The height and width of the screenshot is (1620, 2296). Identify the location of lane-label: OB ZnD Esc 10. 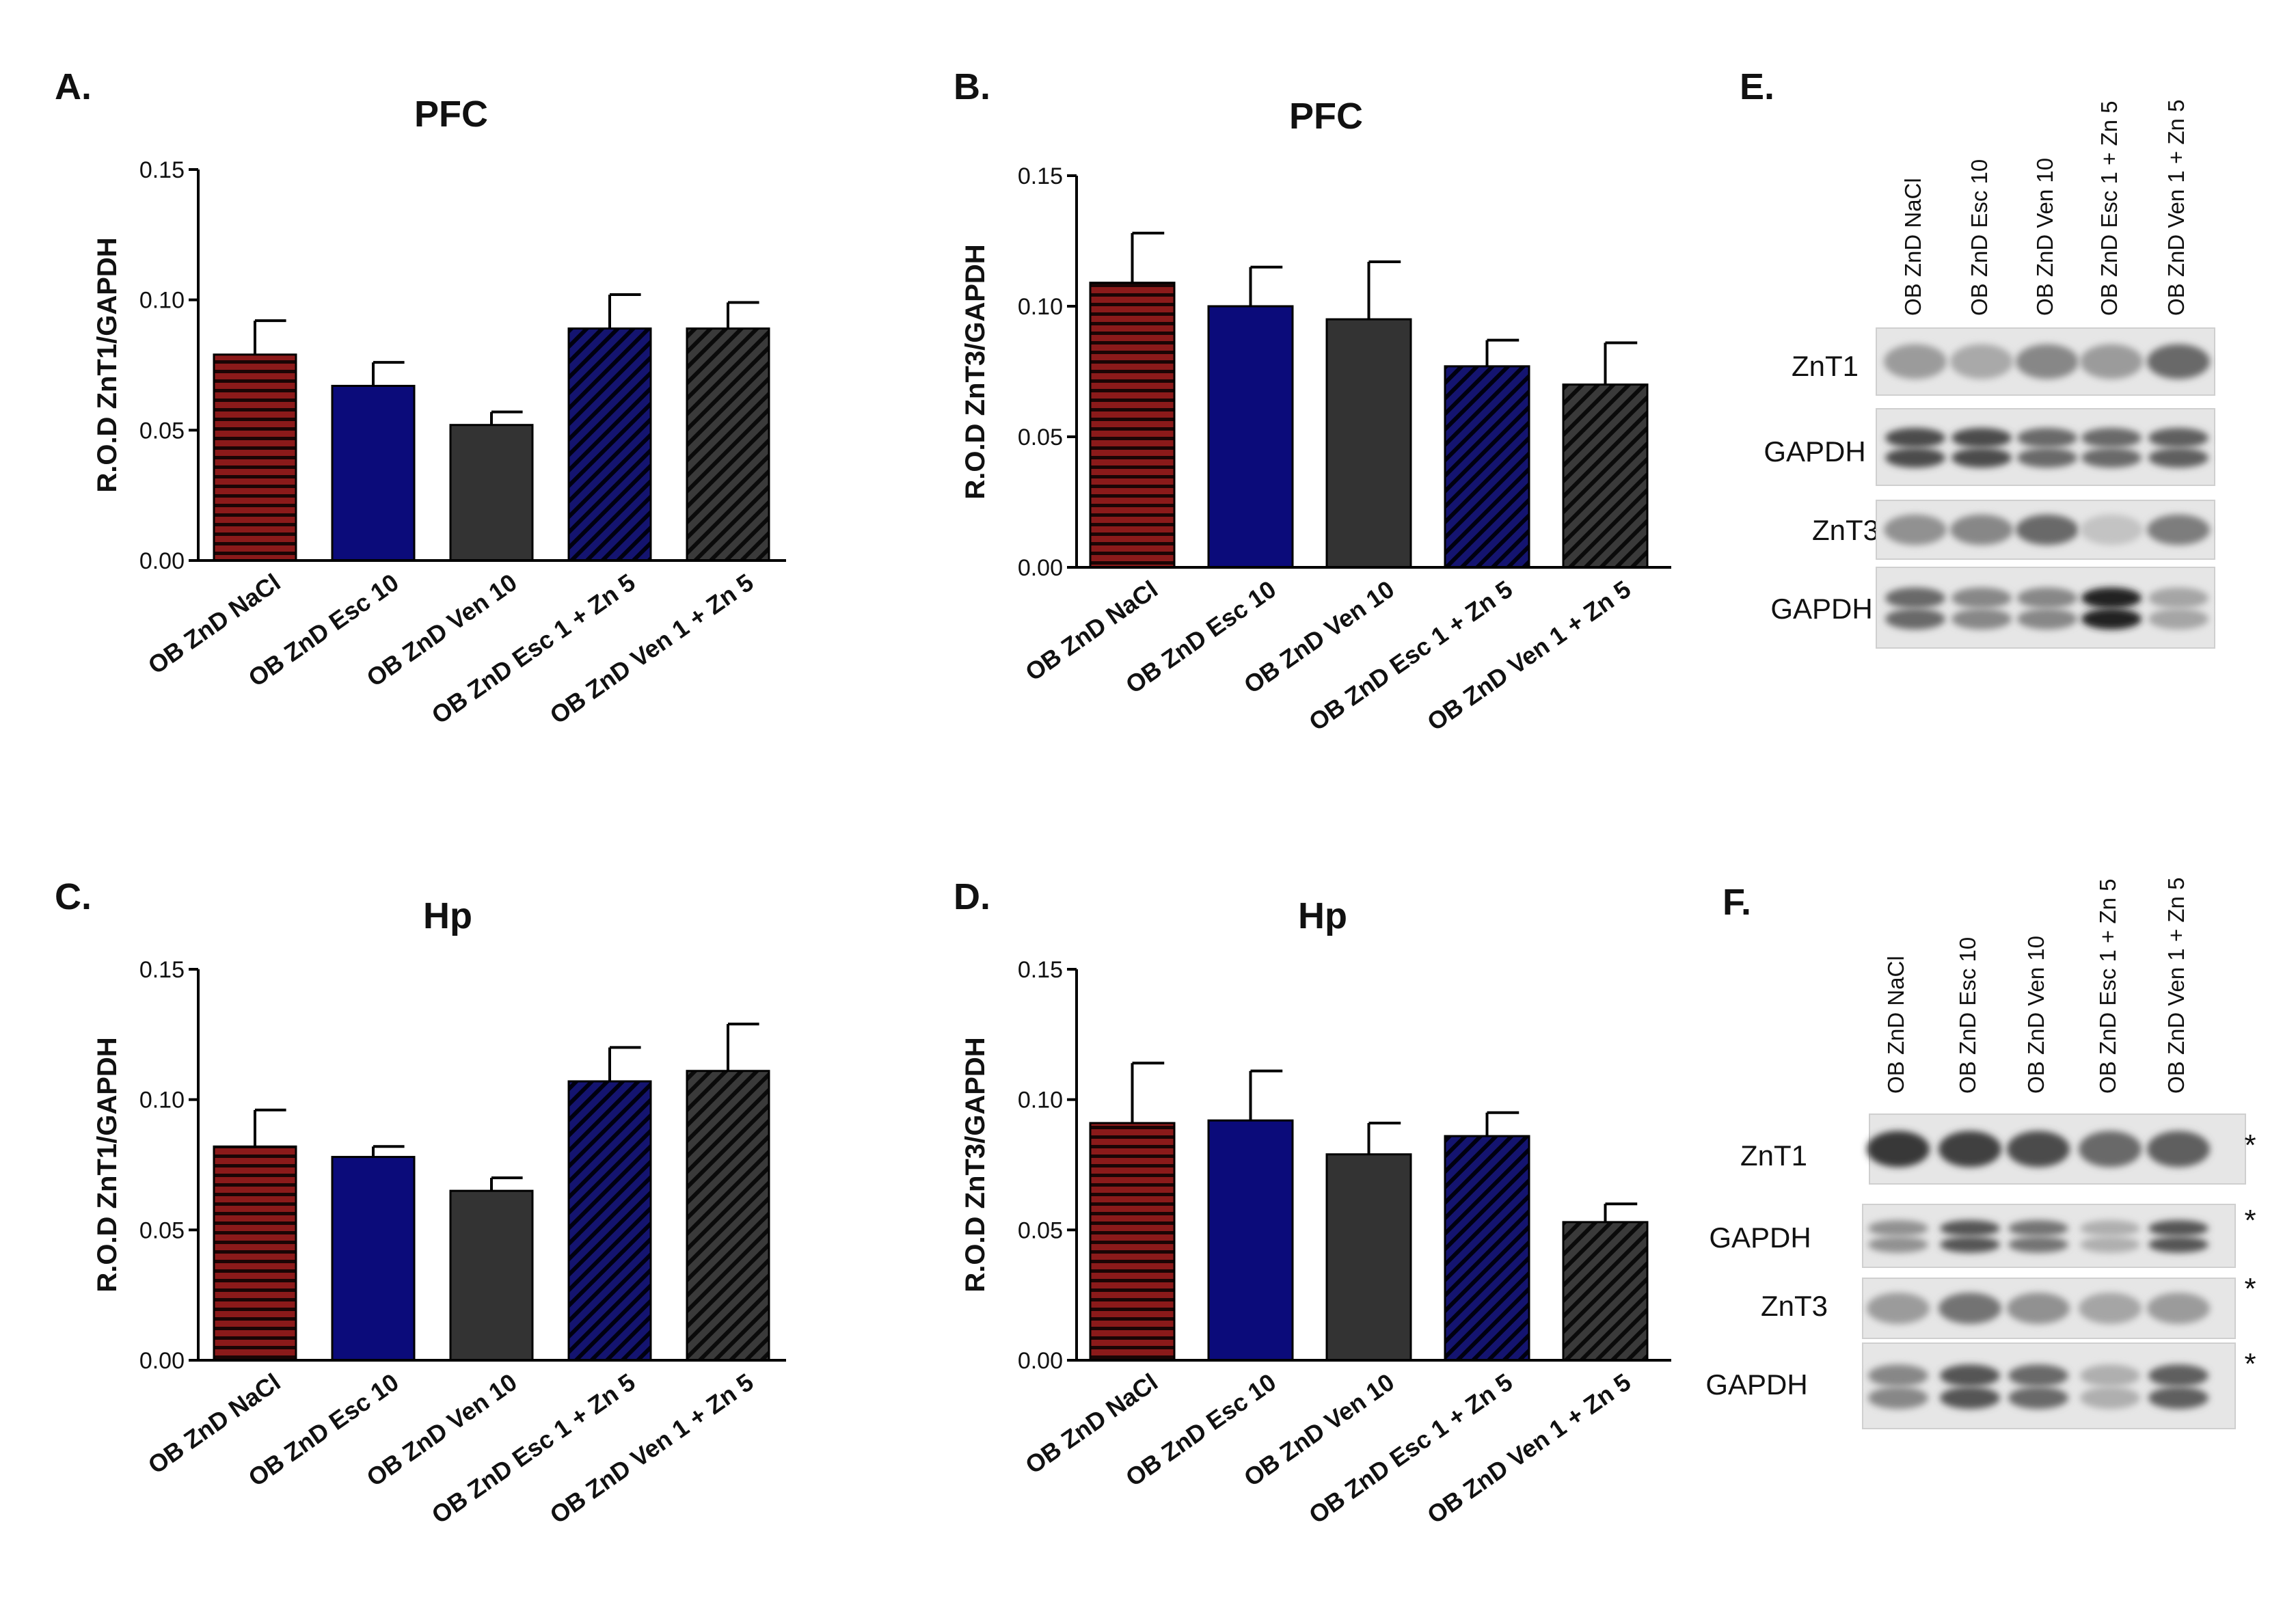
(1968, 1015).